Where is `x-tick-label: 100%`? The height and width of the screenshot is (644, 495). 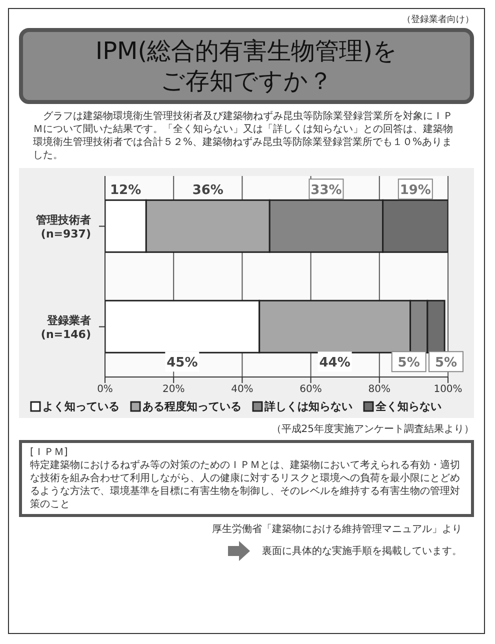
x-tick-label: 100% is located at coordinates (448, 390).